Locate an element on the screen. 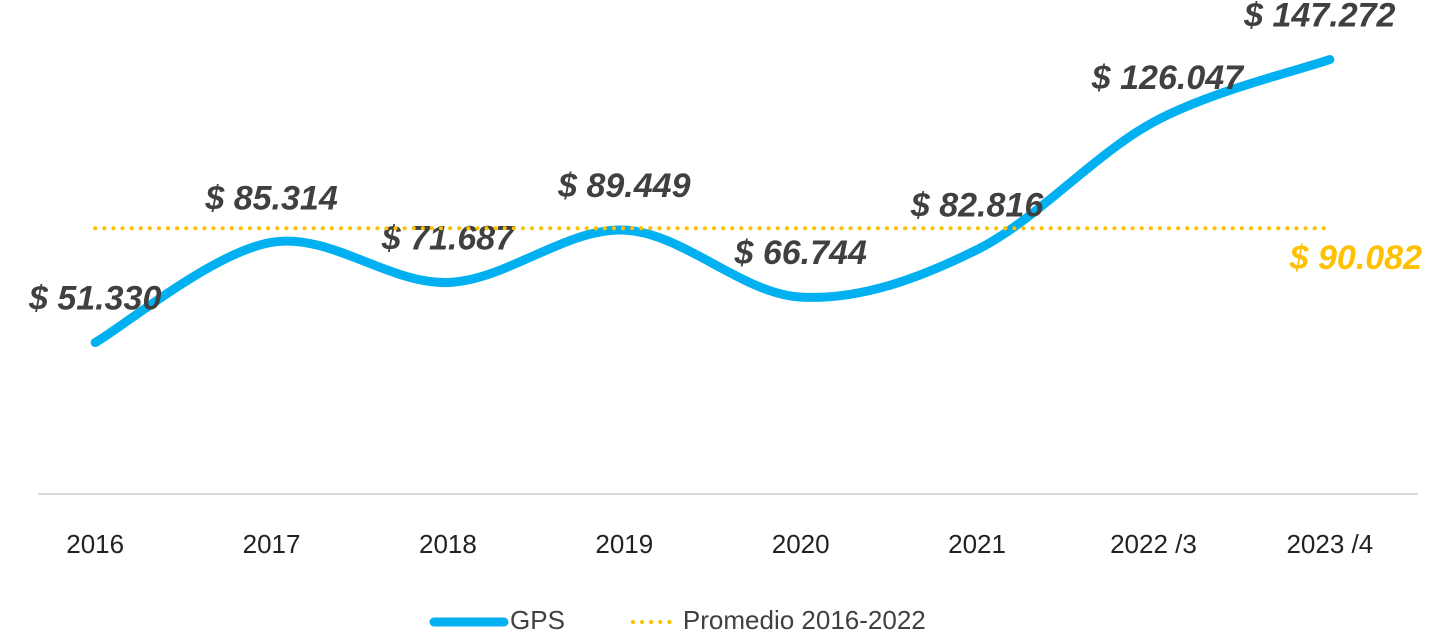 Image resolution: width=1447 pixels, height=636 pixels. data-label: $ 82.816 is located at coordinates (977, 206).